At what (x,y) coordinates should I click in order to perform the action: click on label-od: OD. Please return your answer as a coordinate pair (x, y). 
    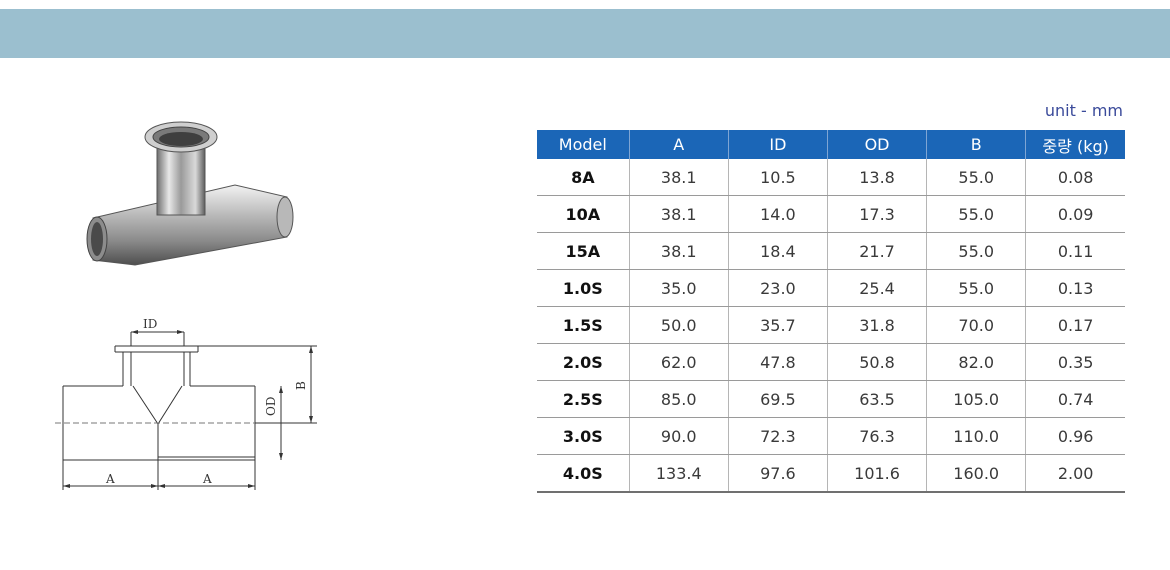
    Looking at the image, I should click on (271, 406).